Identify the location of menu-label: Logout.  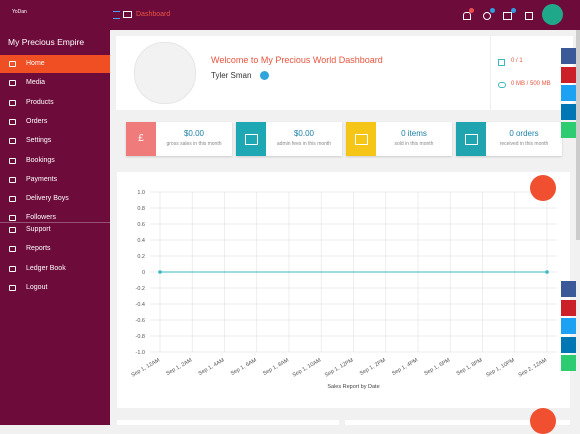
(37, 287).